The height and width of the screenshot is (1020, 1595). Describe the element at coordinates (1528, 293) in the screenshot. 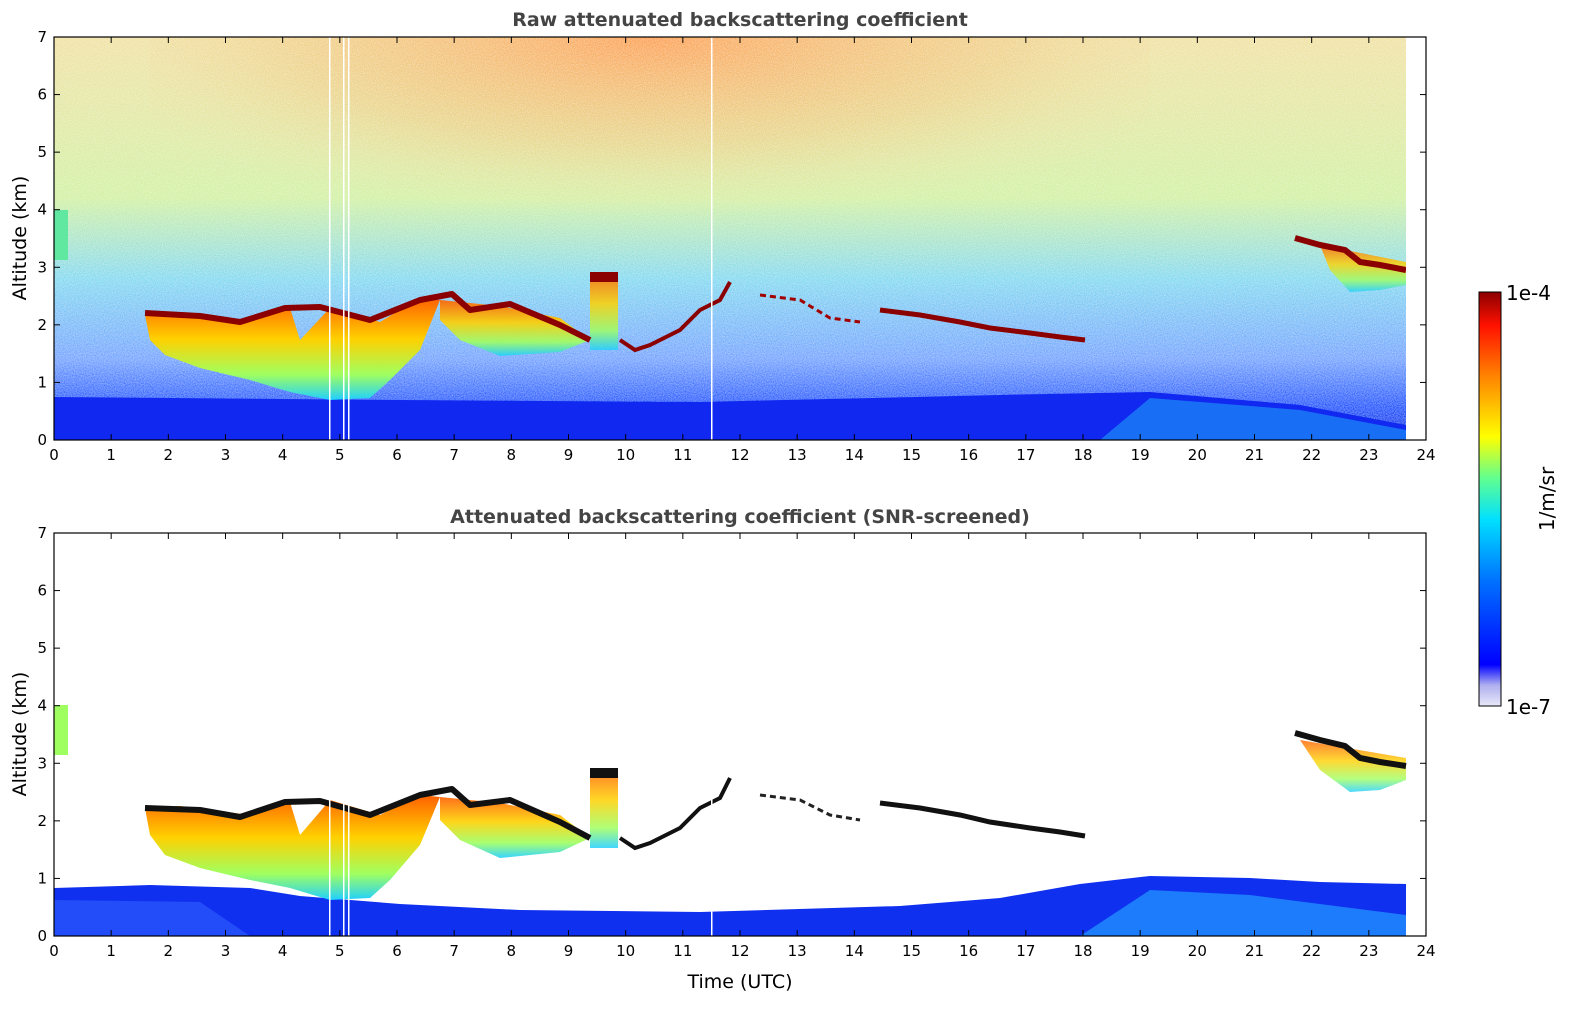

I see `colorbar-max-label: 1e-4` at that location.